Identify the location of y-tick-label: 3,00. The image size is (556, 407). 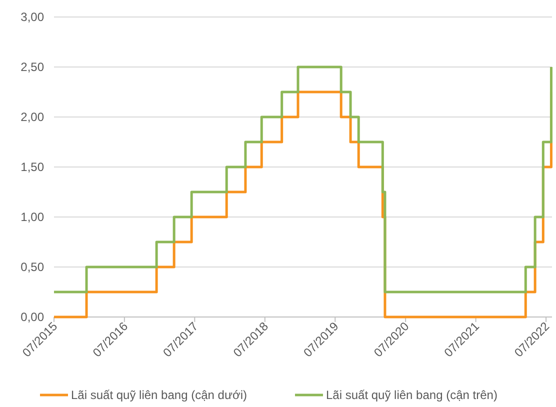
(32, 17).